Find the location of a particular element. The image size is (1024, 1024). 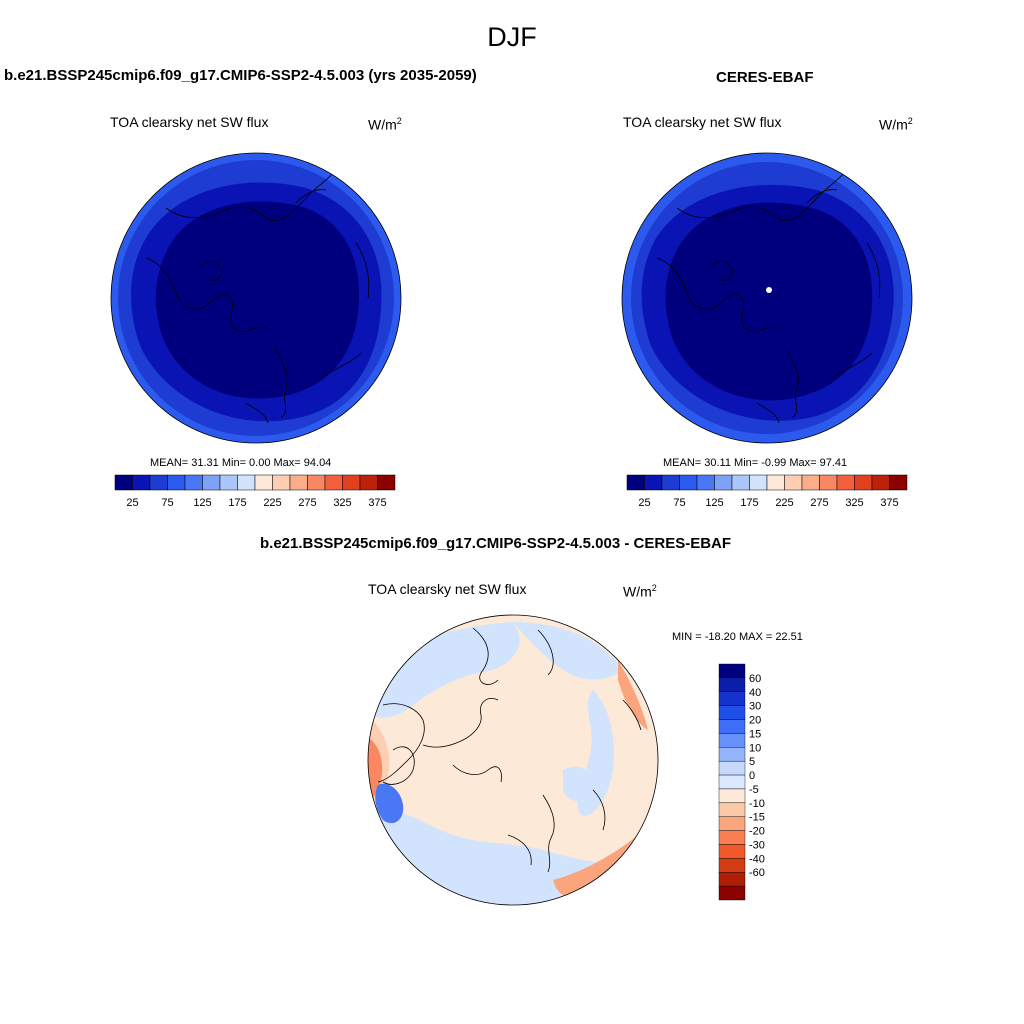

diff-colorbar-tick-label: 30 is located at coordinates (755, 707).